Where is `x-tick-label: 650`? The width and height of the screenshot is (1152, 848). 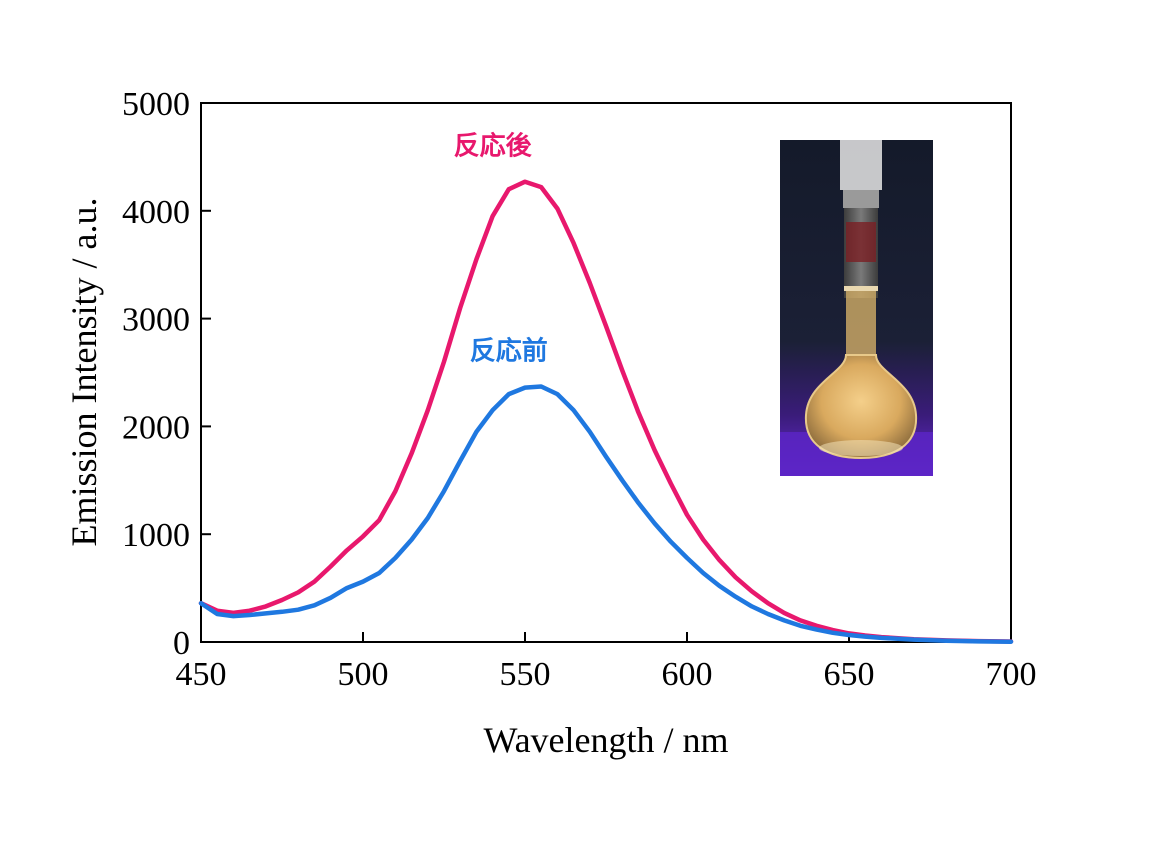 x-tick-label: 650 is located at coordinates (849, 674).